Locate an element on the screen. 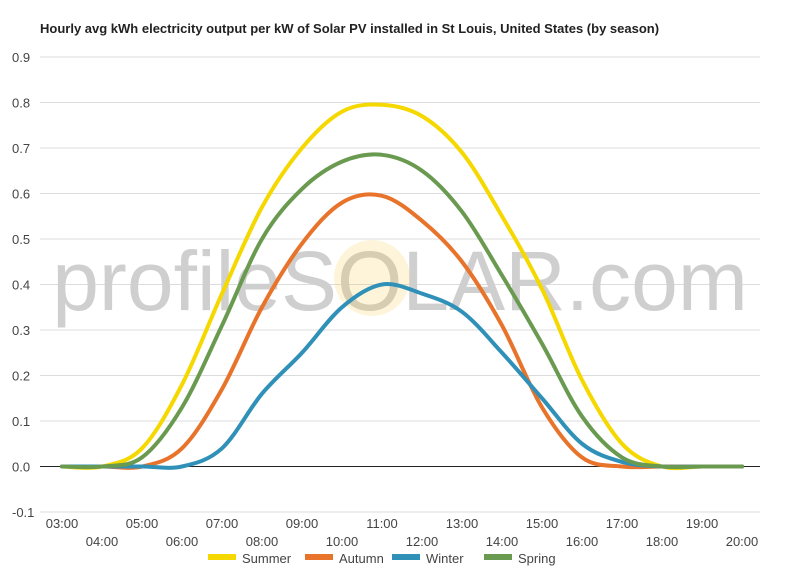 The image size is (800, 570). legend-label-summer: Summer is located at coordinates (267, 558).